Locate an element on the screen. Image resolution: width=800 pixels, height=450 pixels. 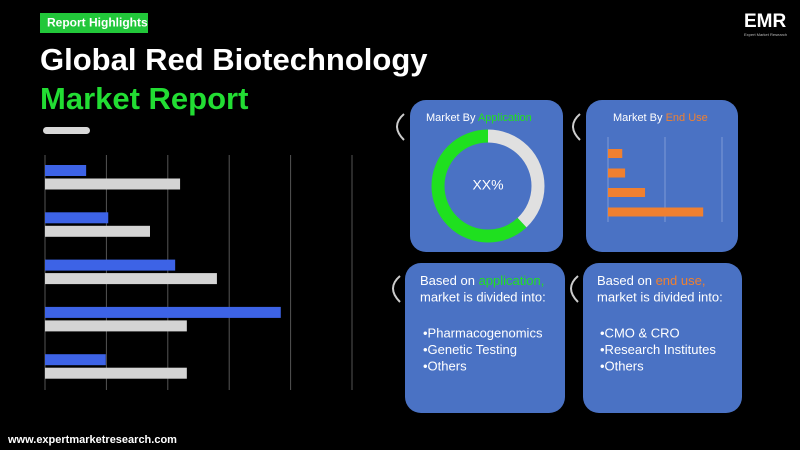
donut-segment is located at coordinates (488, 186).